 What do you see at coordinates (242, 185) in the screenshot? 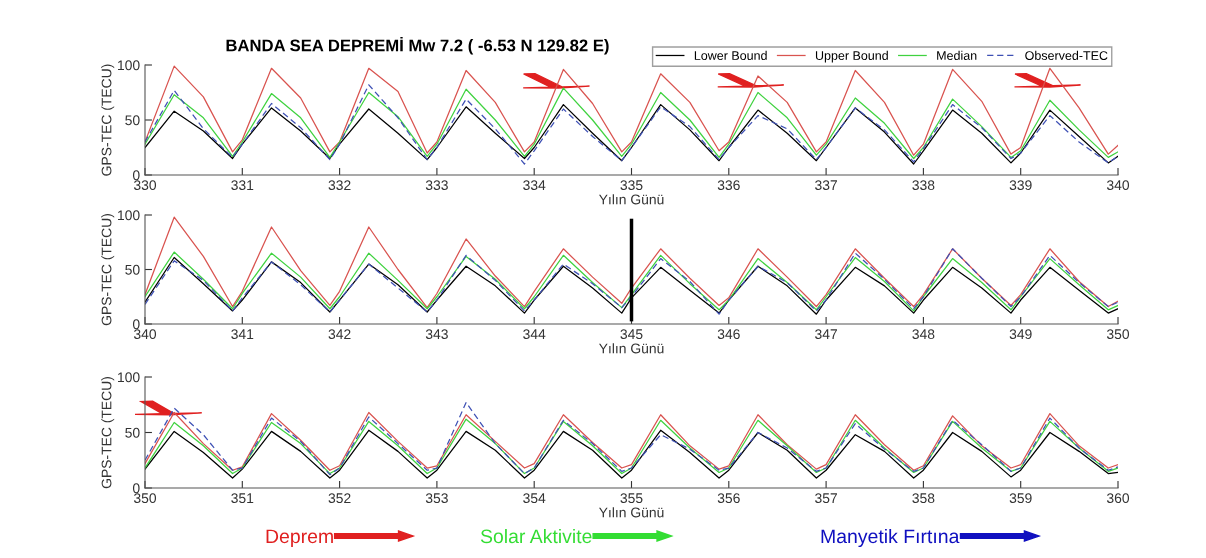
I see `x-tick-label: 331` at bounding box center [242, 185].